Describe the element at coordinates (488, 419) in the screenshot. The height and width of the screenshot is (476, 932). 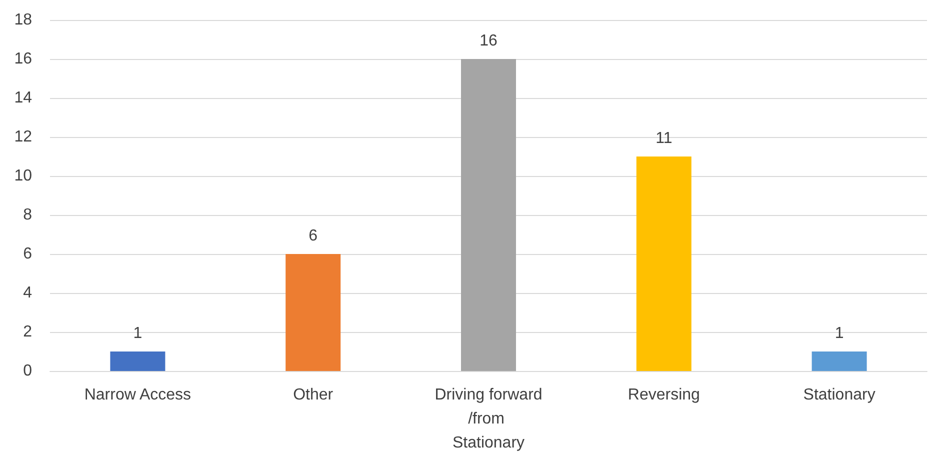
I see `x-tick-label: Driving forward/from Stationary` at that location.